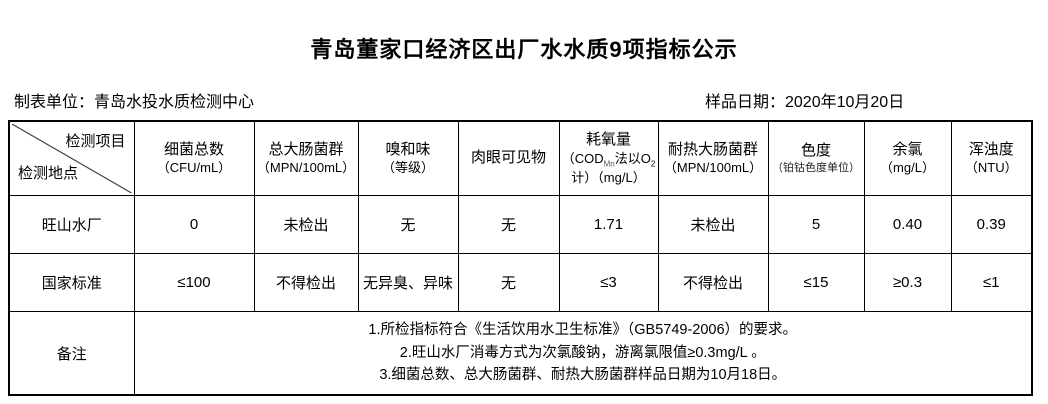 The width and height of the screenshot is (1048, 404). I want to click on col-header-thermotolerant-coliform: 耐热大肠菌群 （MPN/100mL）, so click(713, 158).